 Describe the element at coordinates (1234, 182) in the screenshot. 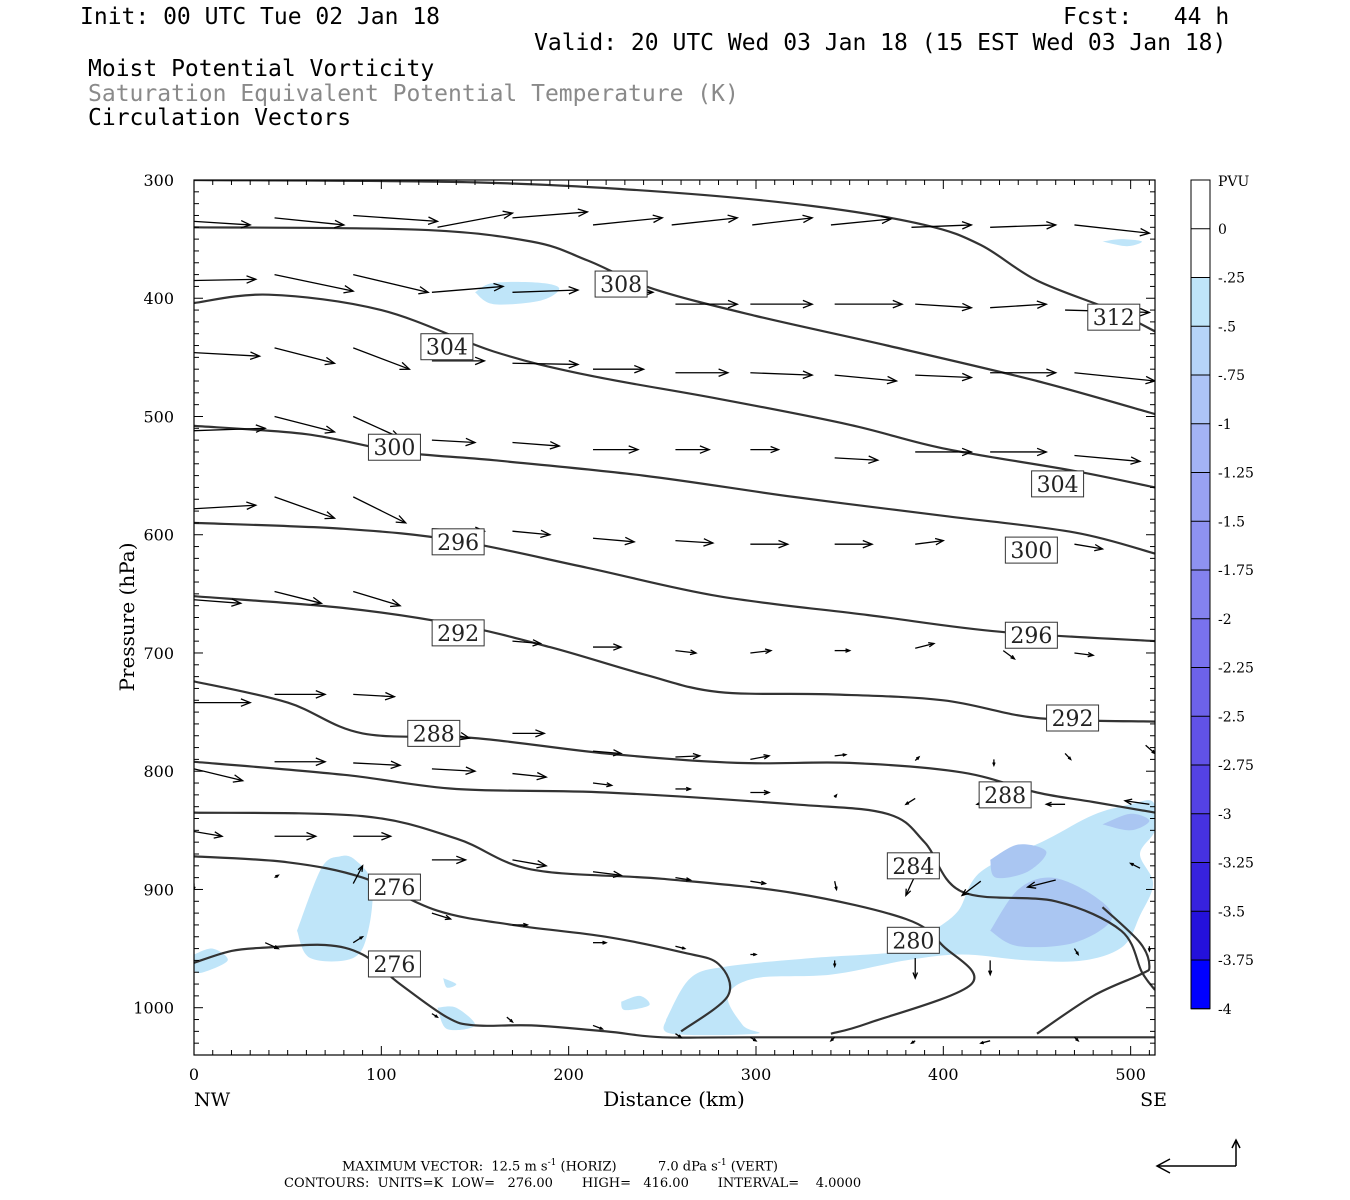

I see `colorbar-unit: PVU` at that location.